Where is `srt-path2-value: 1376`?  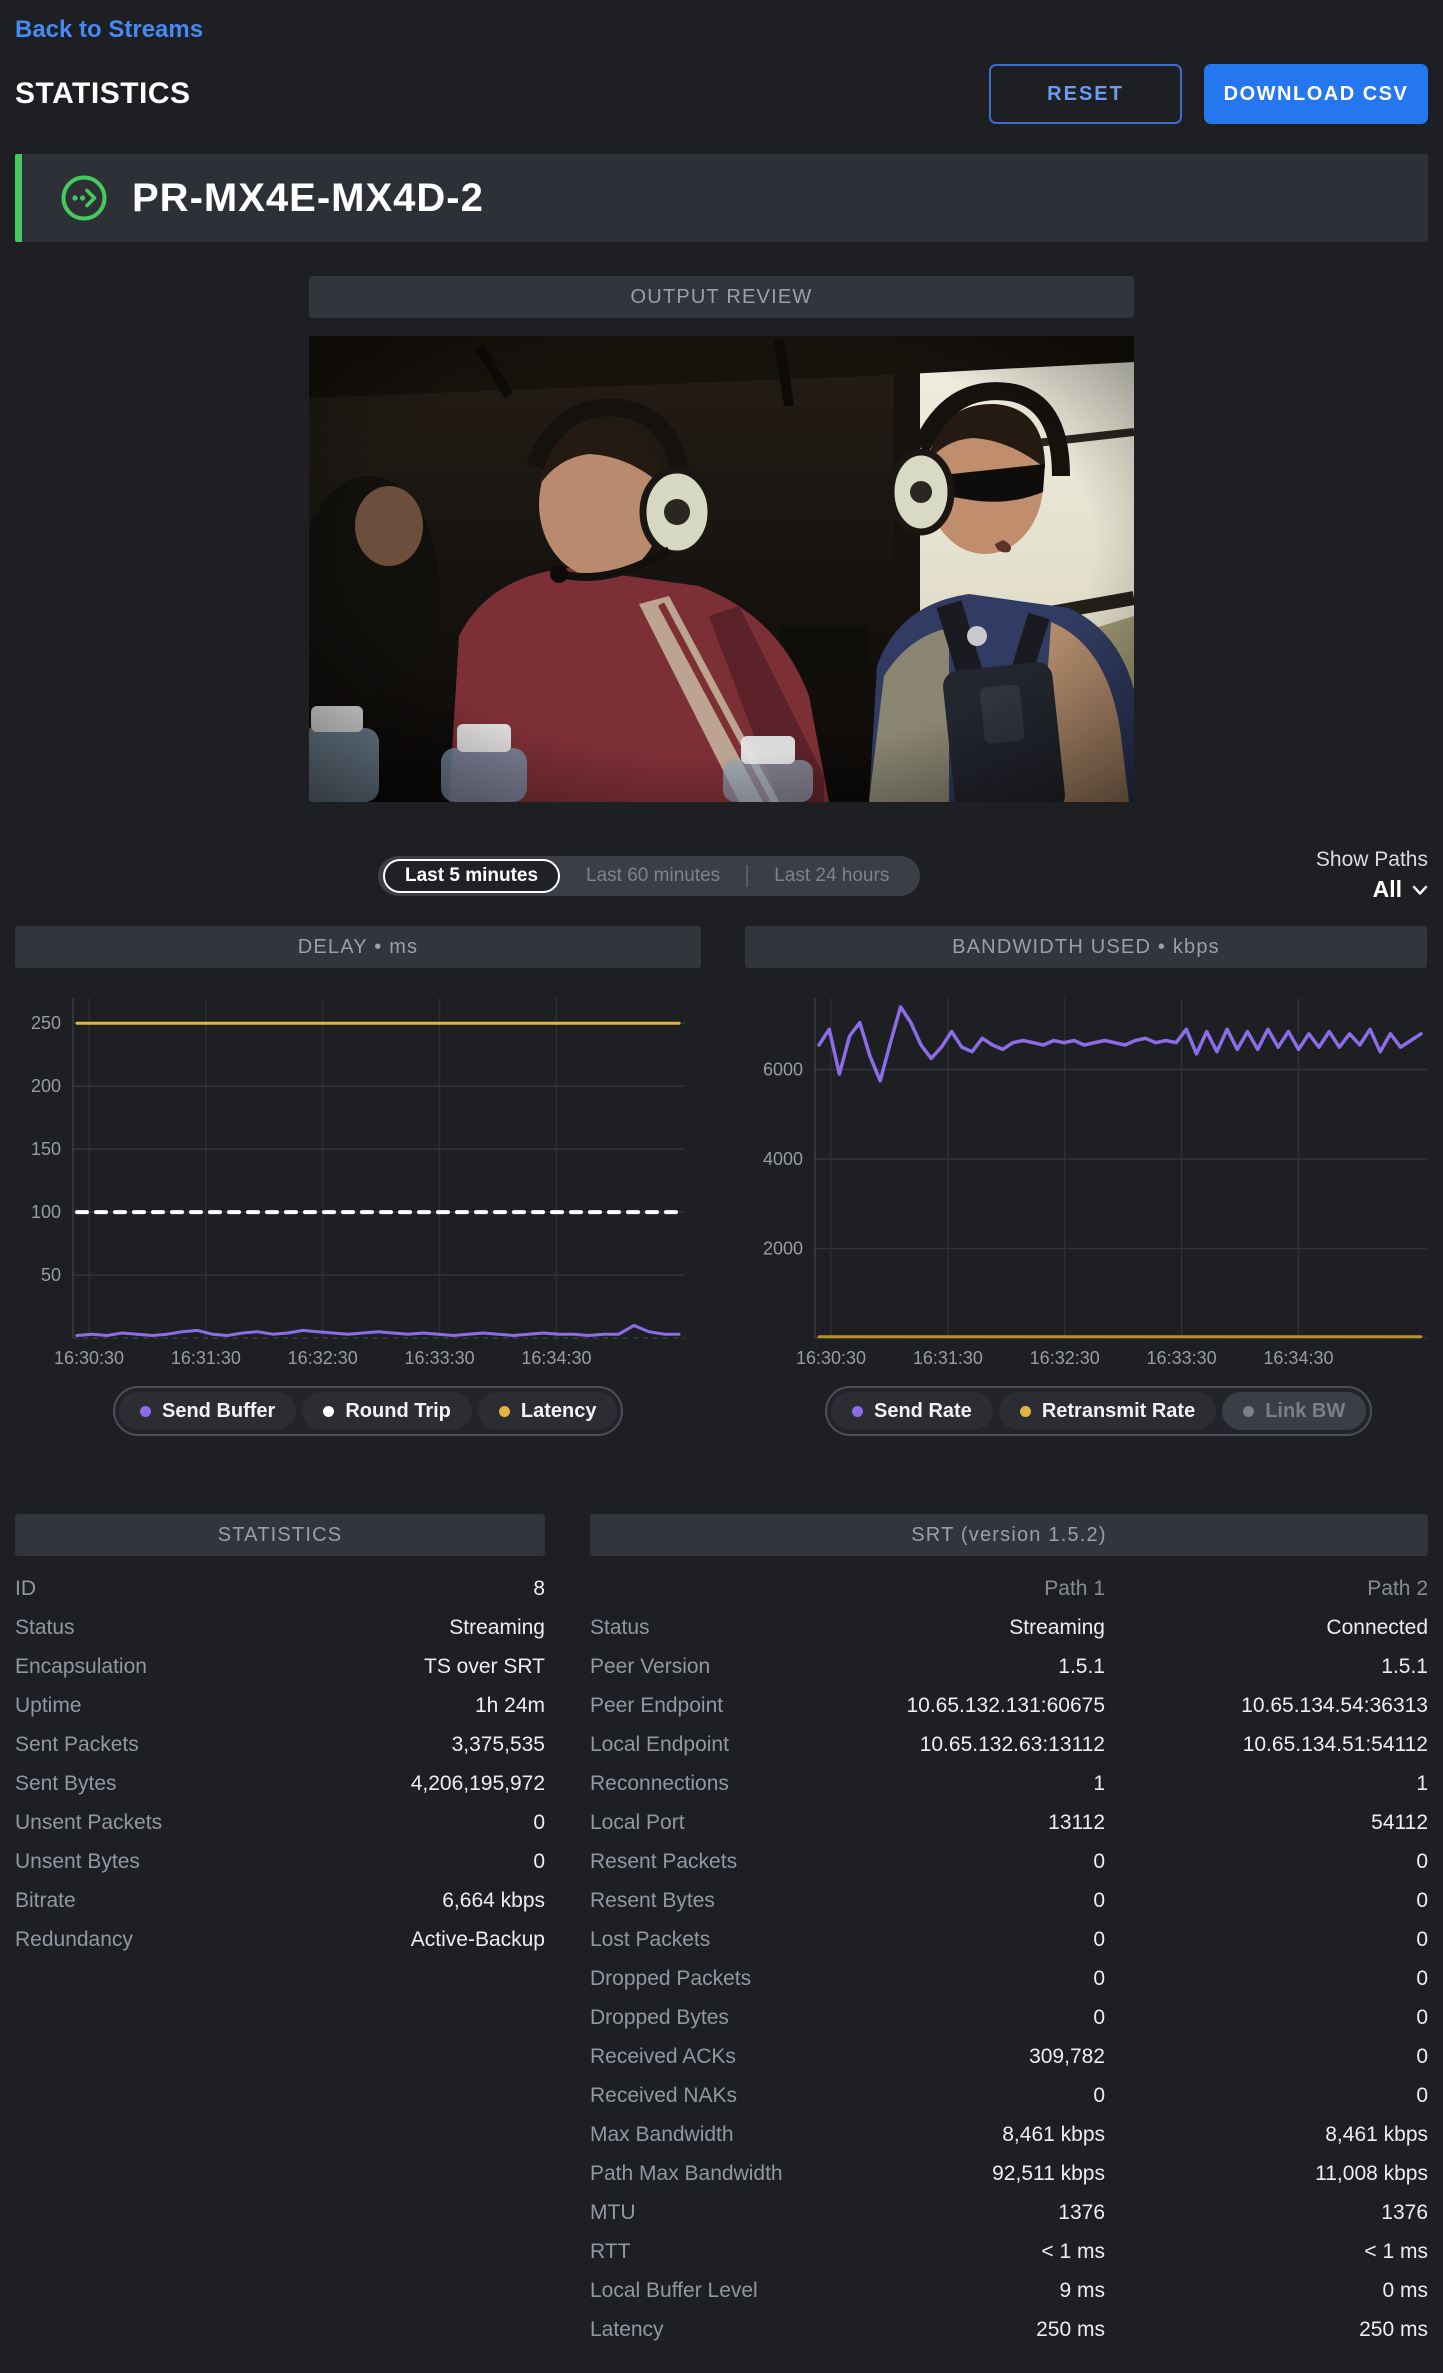 srt-path2-value: 1376 is located at coordinates (1404, 2212).